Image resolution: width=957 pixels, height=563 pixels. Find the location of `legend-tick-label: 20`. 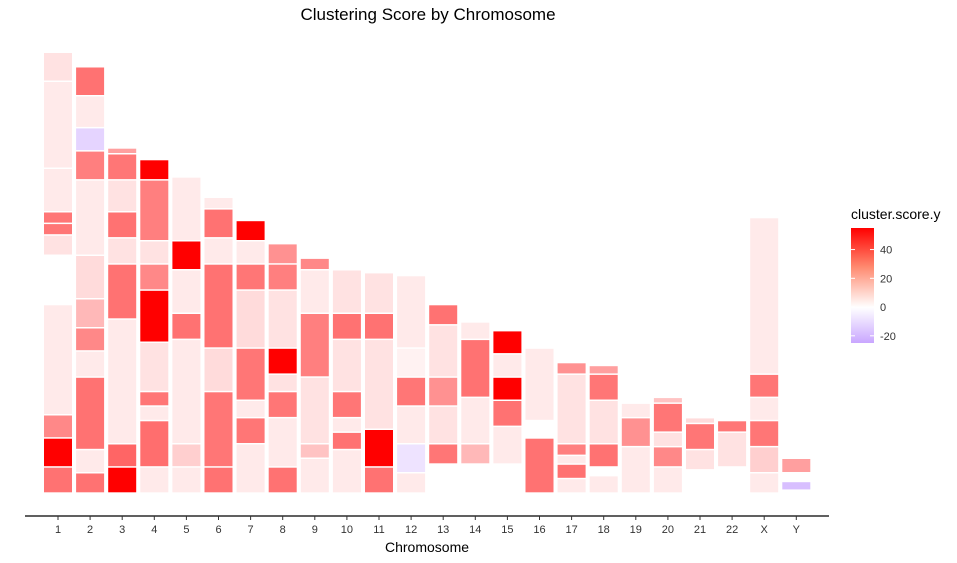

legend-tick-label: 20 is located at coordinates (886, 279).